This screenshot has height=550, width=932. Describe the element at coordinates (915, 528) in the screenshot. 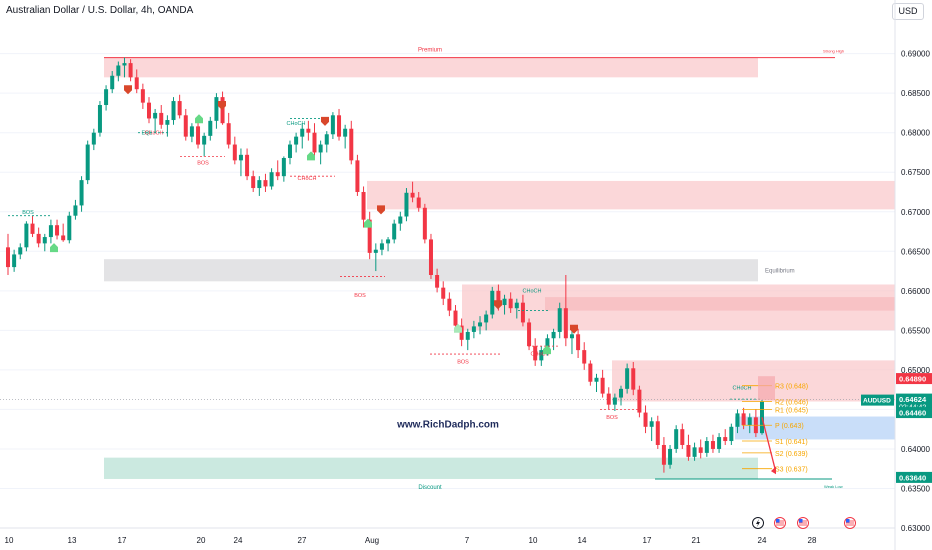

I see `y-tick-label: 0.63000` at that location.